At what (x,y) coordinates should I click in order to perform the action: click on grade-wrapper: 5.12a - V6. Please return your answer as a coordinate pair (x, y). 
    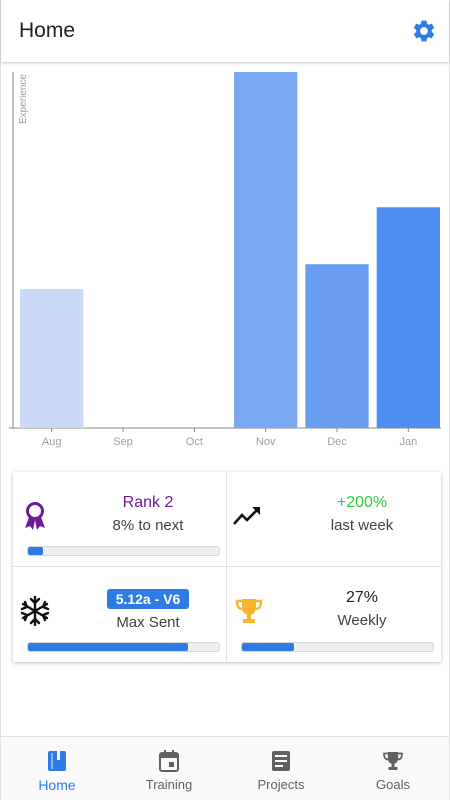
    Looking at the image, I should click on (148, 599).